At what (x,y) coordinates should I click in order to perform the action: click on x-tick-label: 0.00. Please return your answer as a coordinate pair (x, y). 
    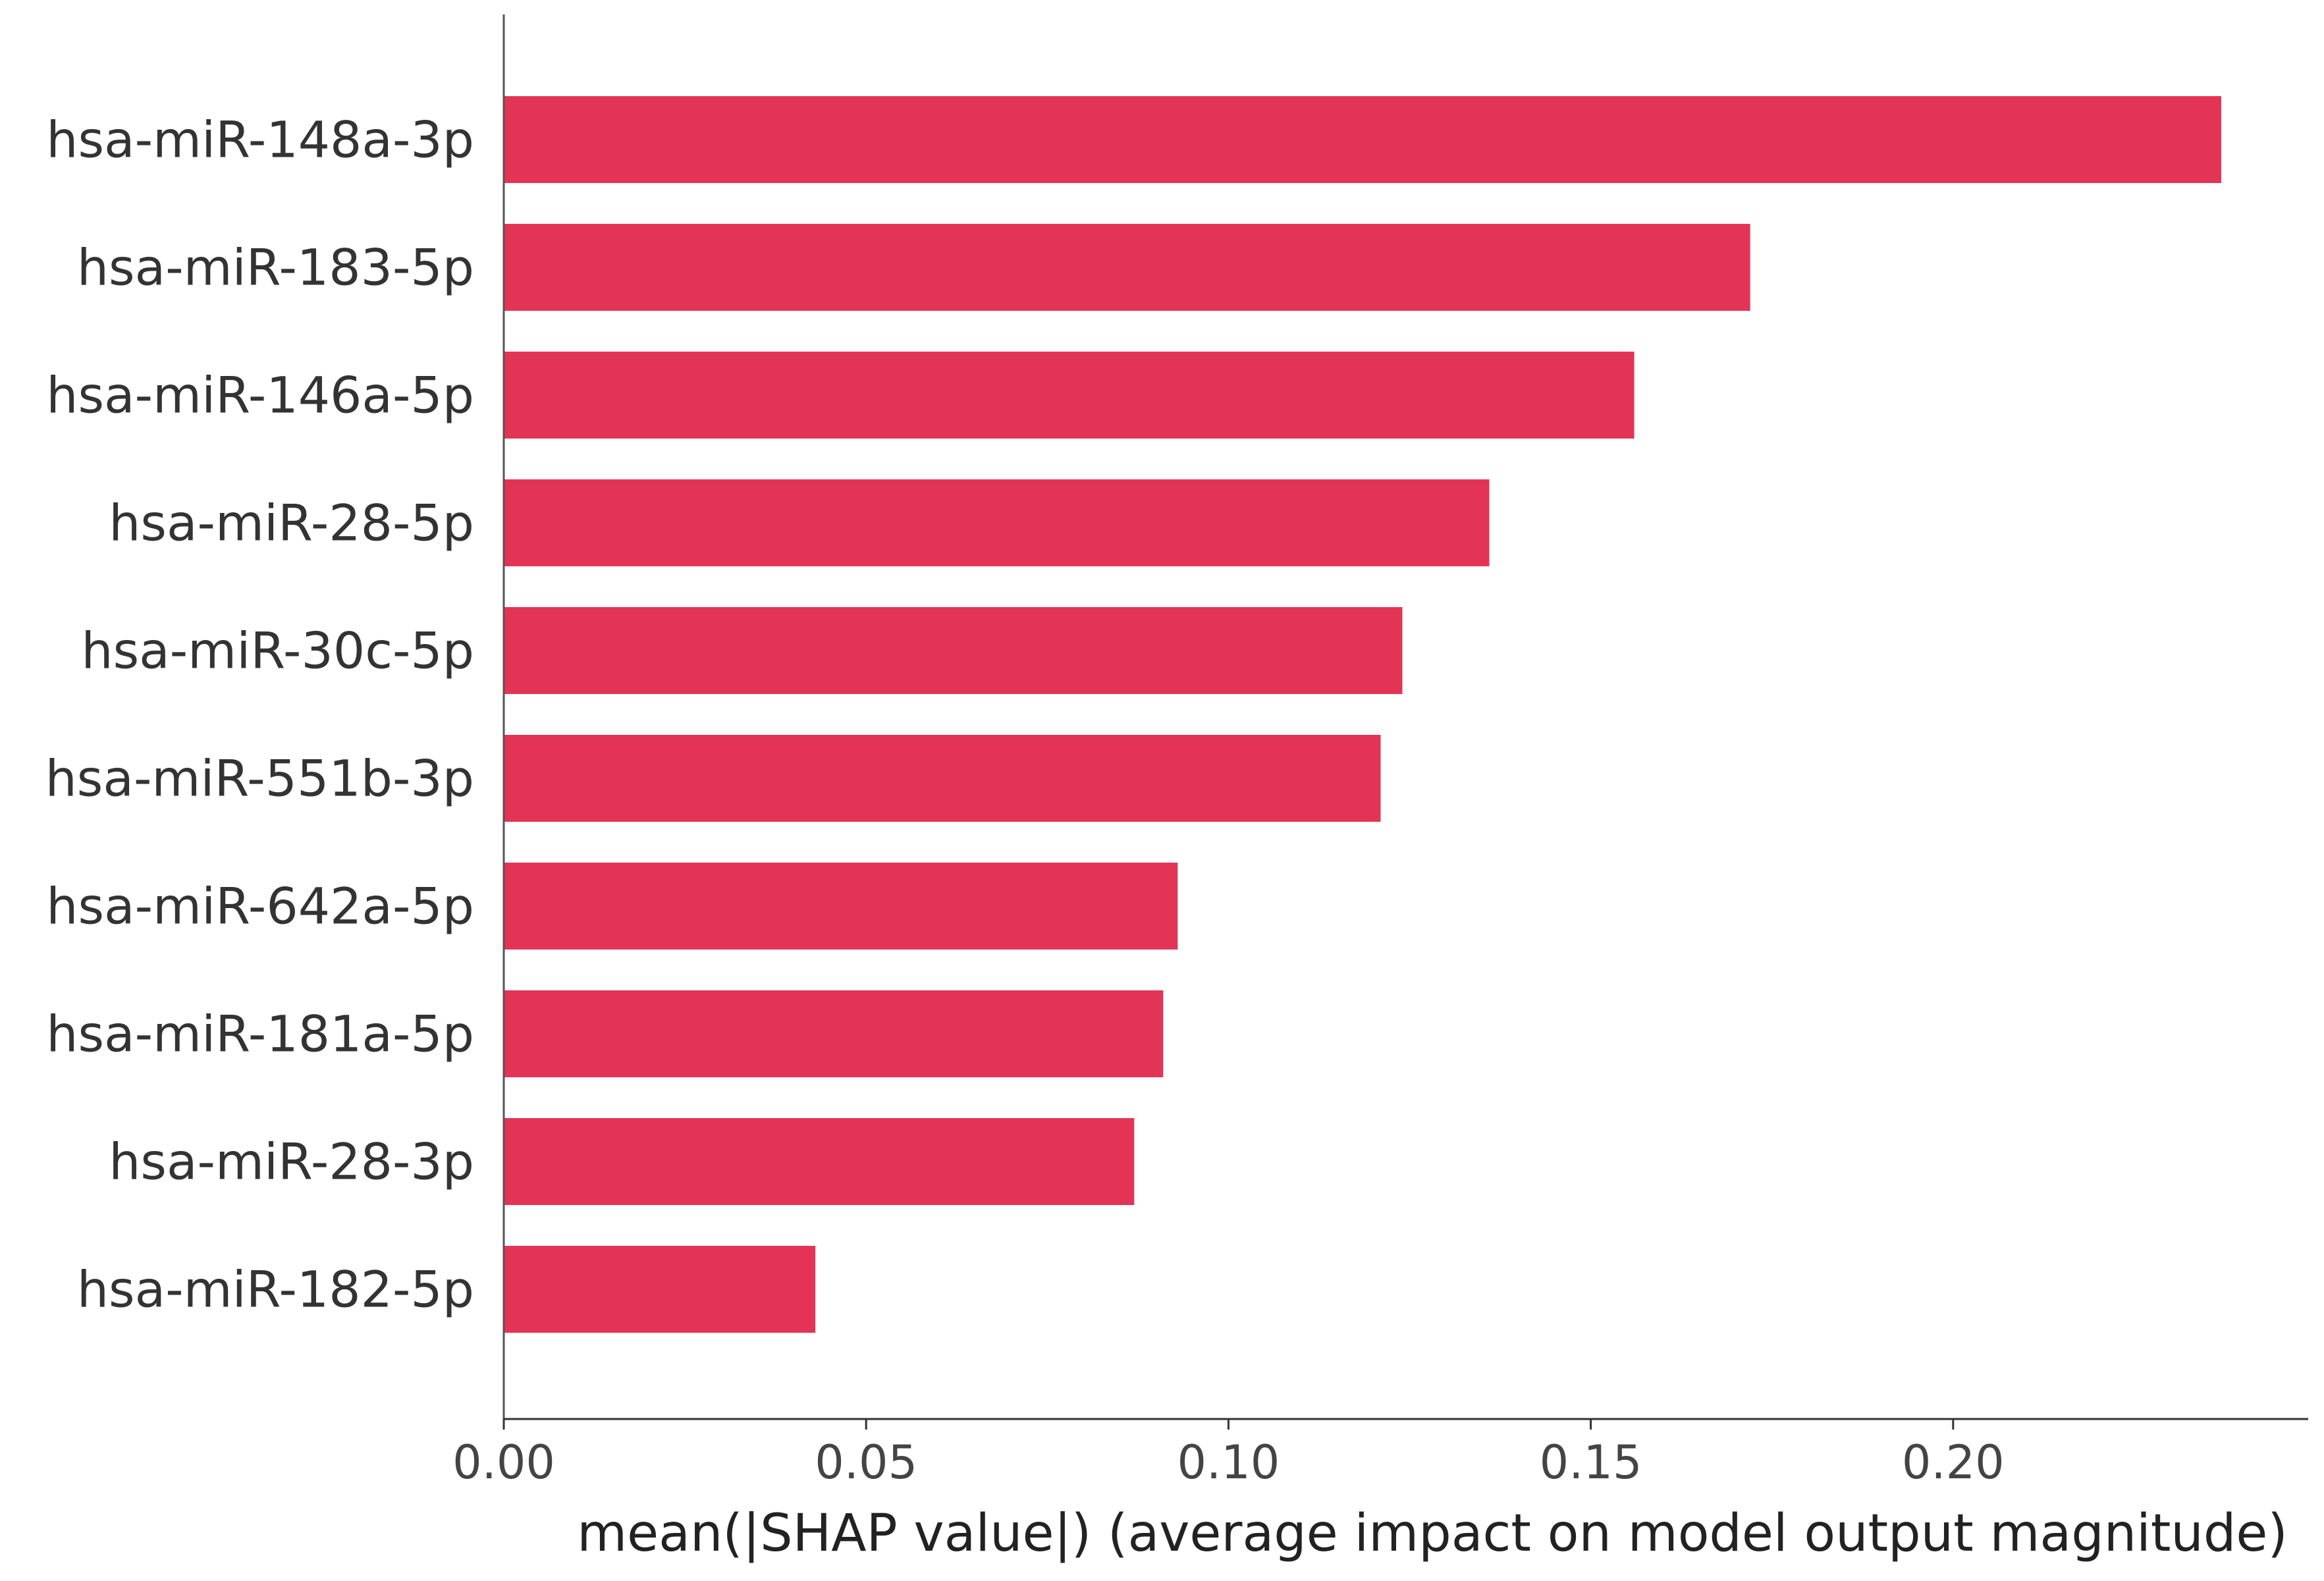
    Looking at the image, I should click on (504, 1462).